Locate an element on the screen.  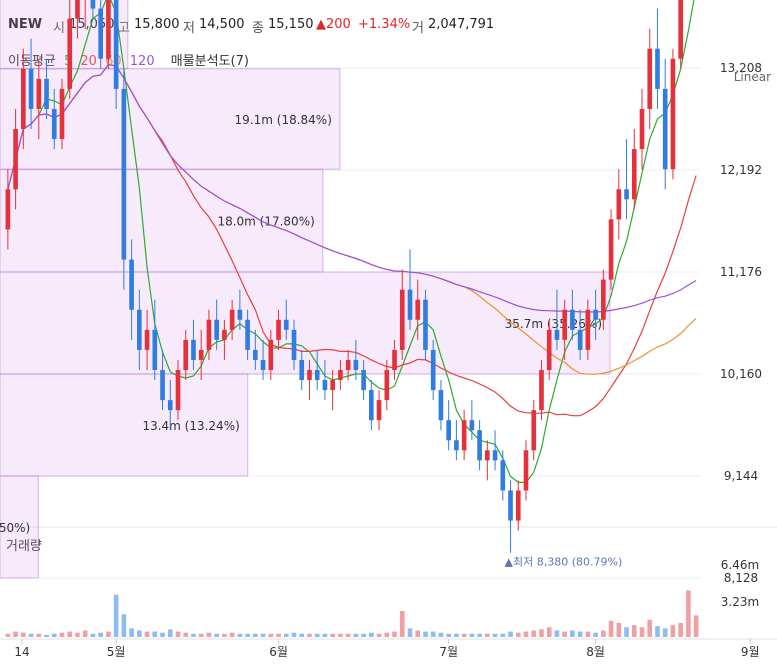
high-label: 고 is located at coordinates (124, 26).